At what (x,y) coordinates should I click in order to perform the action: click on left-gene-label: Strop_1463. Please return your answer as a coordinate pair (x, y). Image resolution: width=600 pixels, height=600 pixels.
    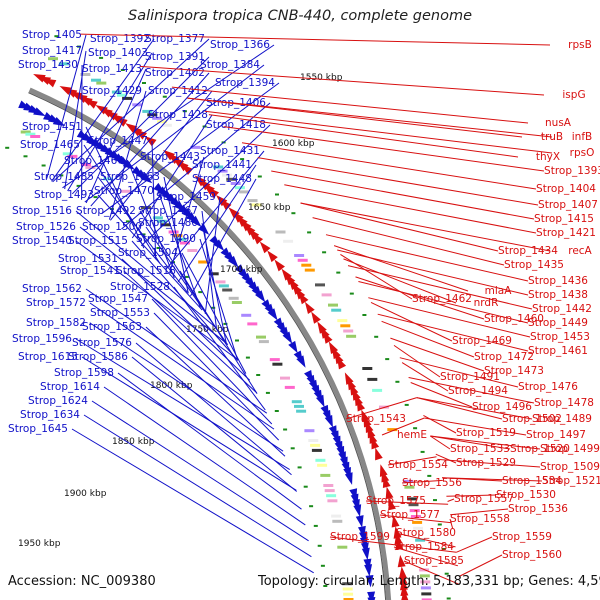
    Looking at the image, I should click on (130, 177).